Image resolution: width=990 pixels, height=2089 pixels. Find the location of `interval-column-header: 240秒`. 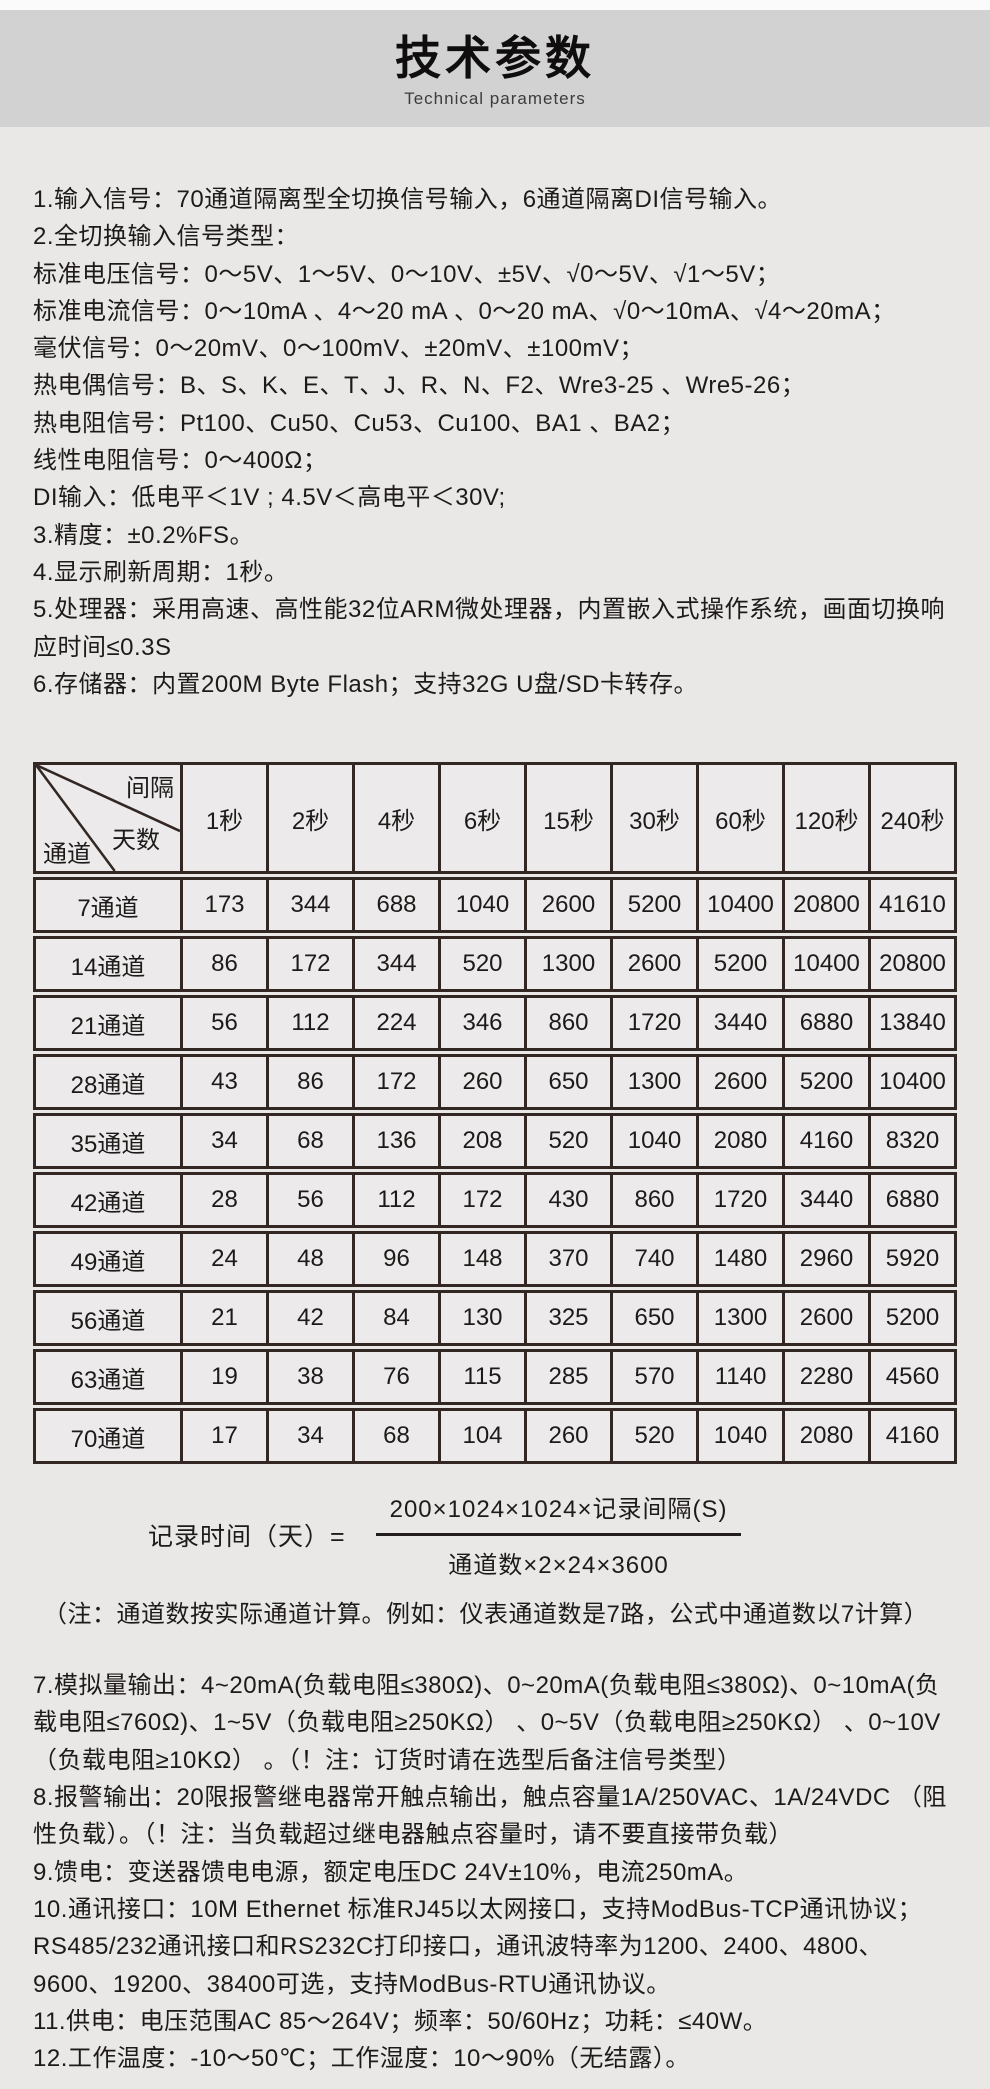

interval-column-header: 240秒 is located at coordinates (914, 818).